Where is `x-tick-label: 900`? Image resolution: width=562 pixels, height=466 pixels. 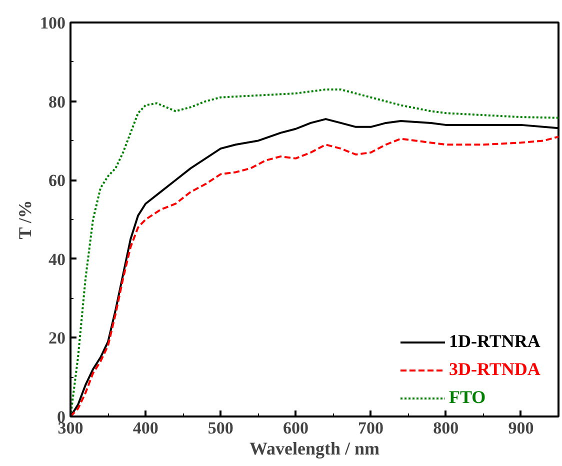
x-tick-label: 900 is located at coordinates (521, 428).